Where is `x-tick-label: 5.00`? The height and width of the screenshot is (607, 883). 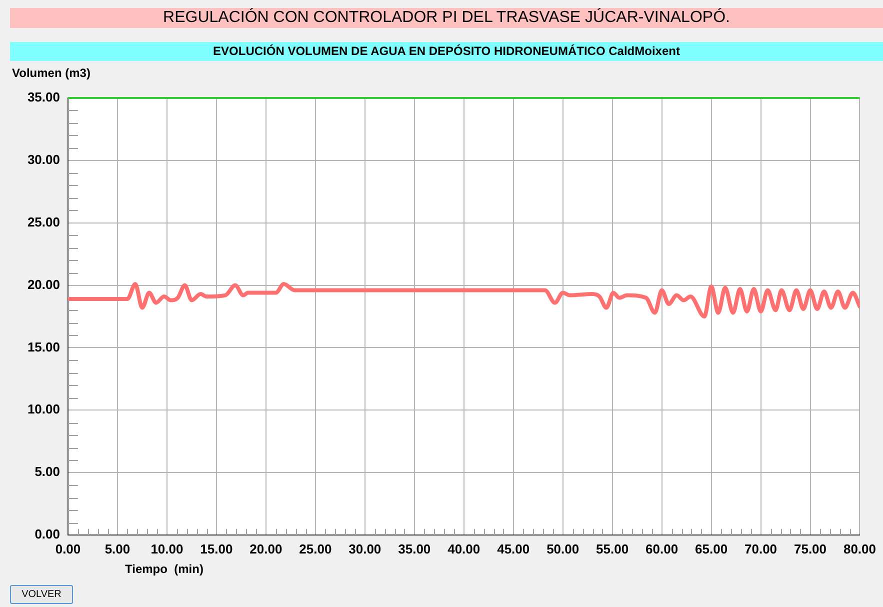
x-tick-label: 5.00 is located at coordinates (117, 548).